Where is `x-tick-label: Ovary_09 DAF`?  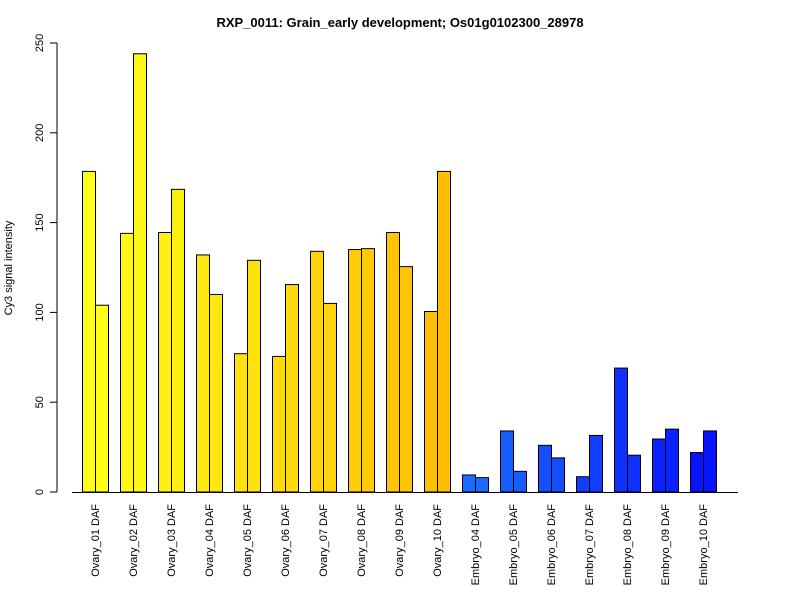 x-tick-label: Ovary_09 DAF is located at coordinates (400, 540).